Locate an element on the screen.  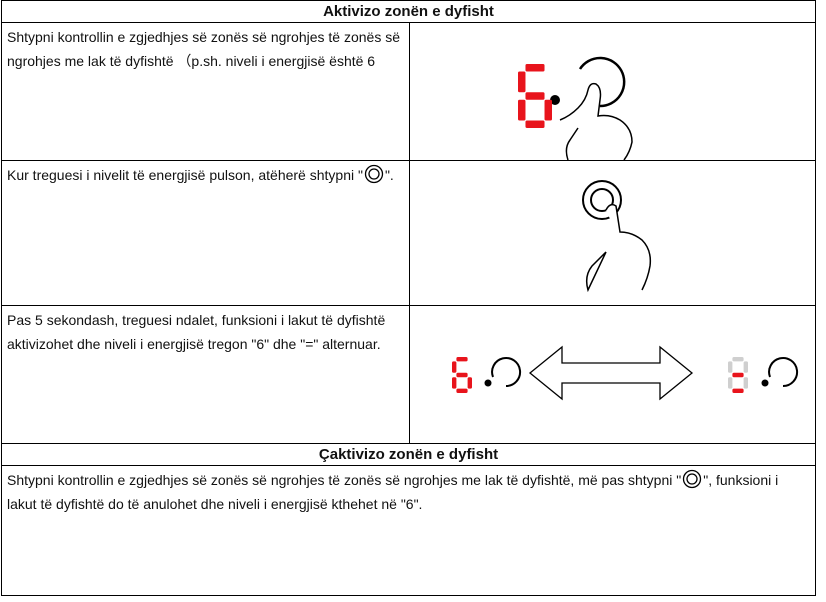
press-illustration is located at coordinates (617, 235).